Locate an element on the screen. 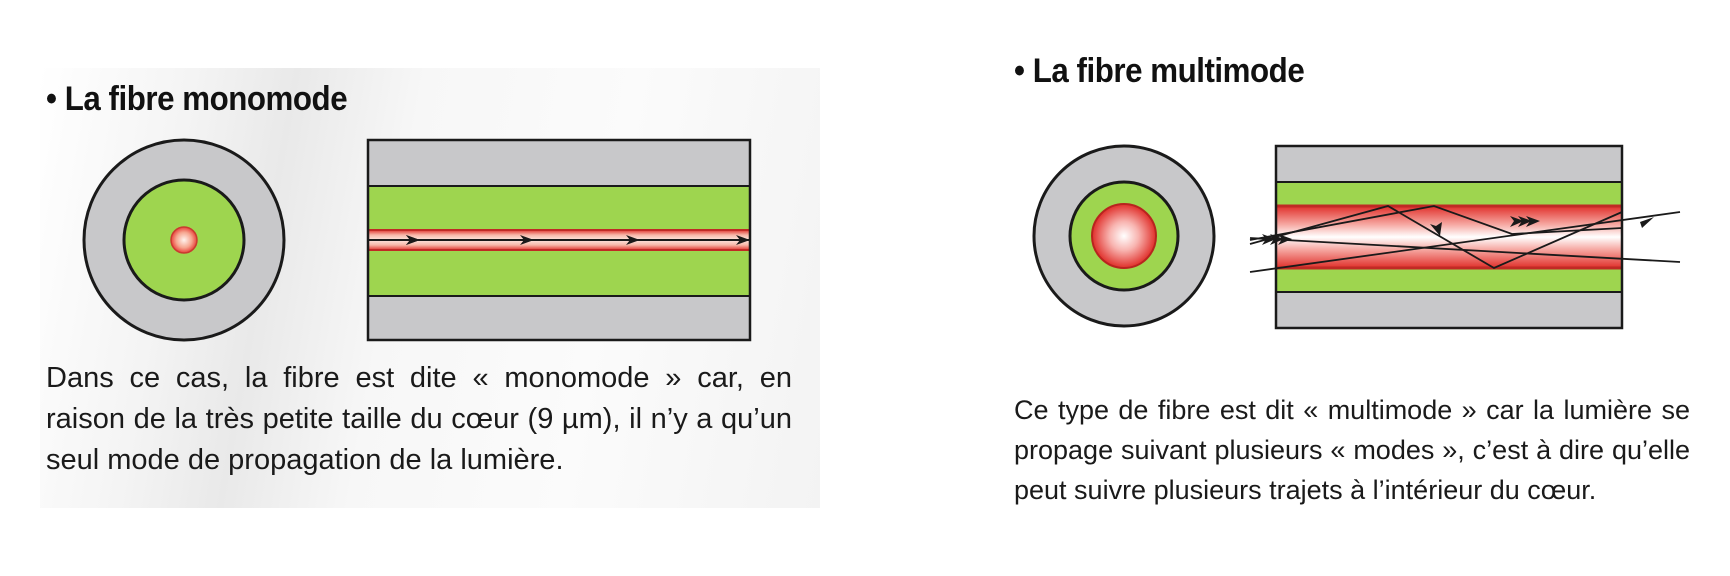  multimode-cross-section is located at coordinates (1124, 236).